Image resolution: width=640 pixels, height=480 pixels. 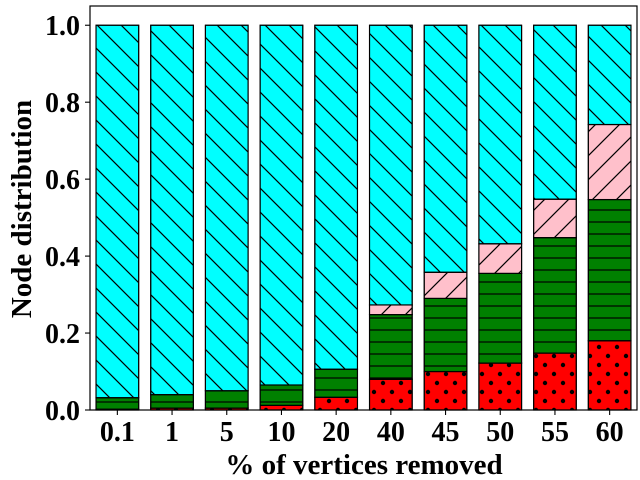 What do you see at coordinates (62, 257) in the screenshot?
I see `y-tick-label: 0.4` at bounding box center [62, 257].